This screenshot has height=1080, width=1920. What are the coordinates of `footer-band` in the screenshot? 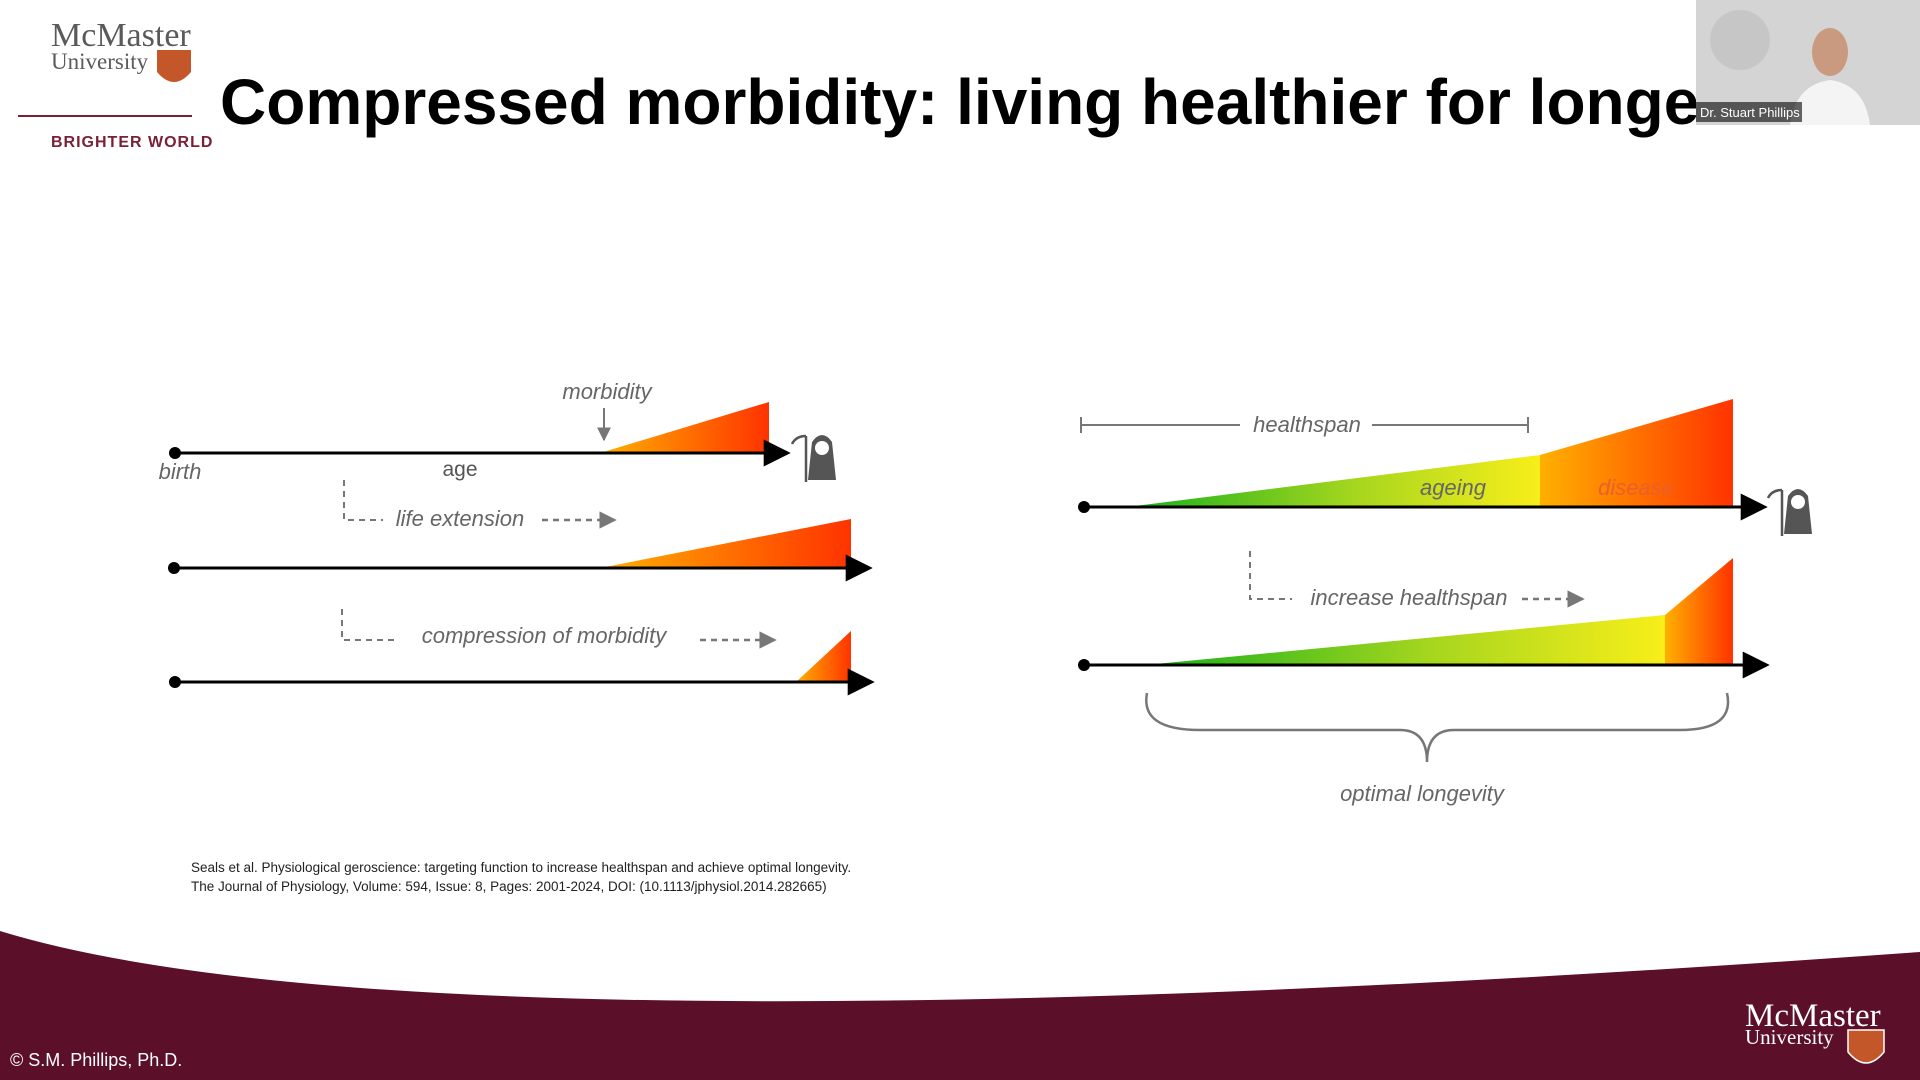 It's located at (960, 1005).